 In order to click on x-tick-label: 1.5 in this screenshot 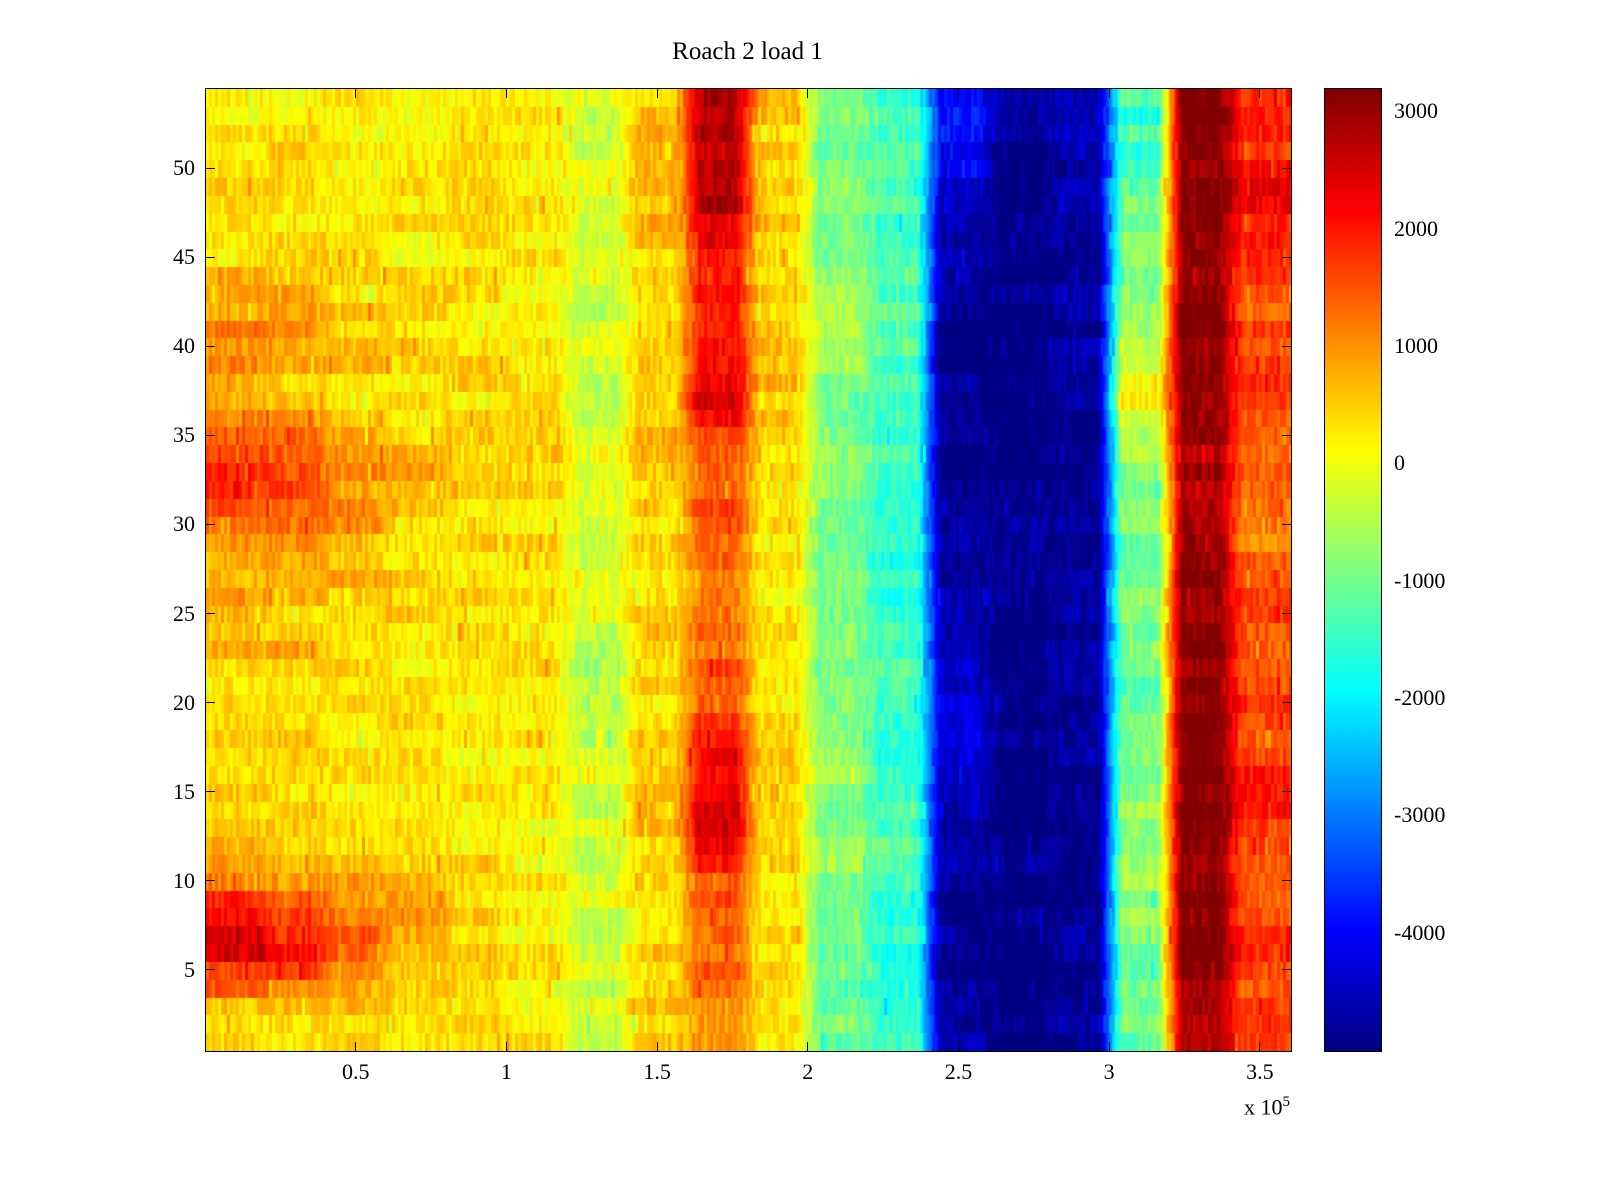, I will do `click(657, 1071)`.